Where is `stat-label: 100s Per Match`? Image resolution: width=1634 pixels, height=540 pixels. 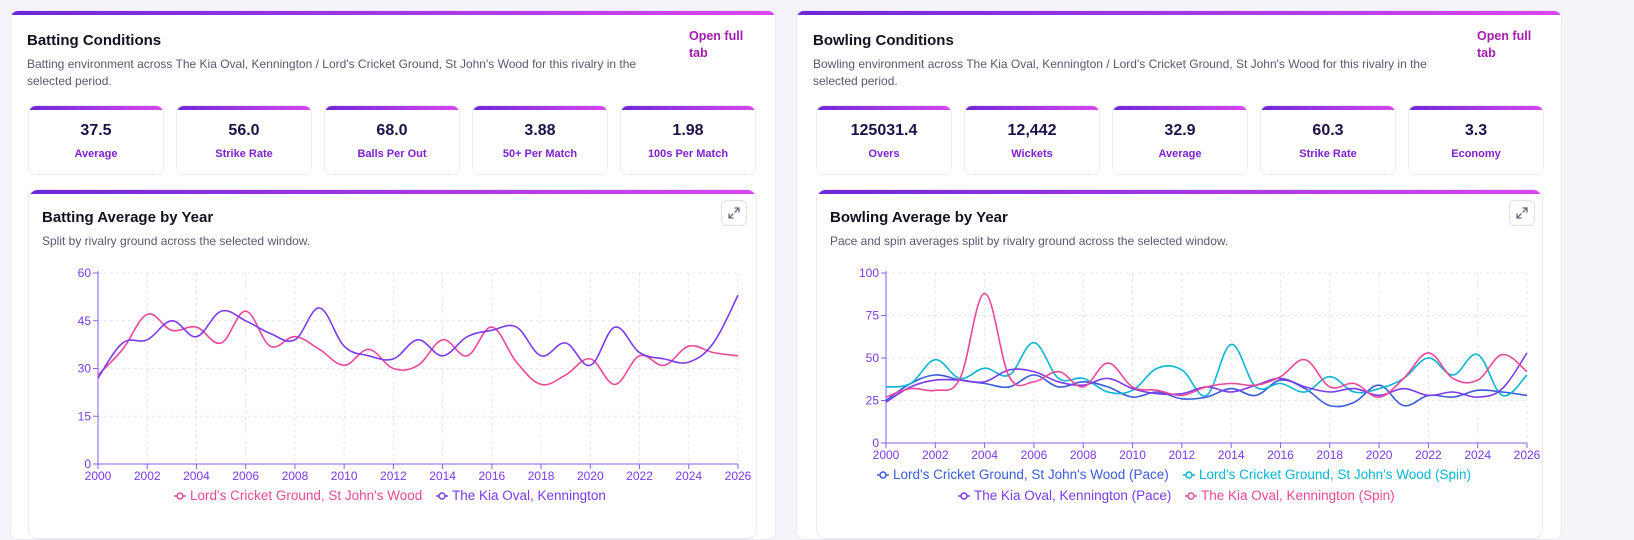
stat-label: 100s Per Match is located at coordinates (688, 154).